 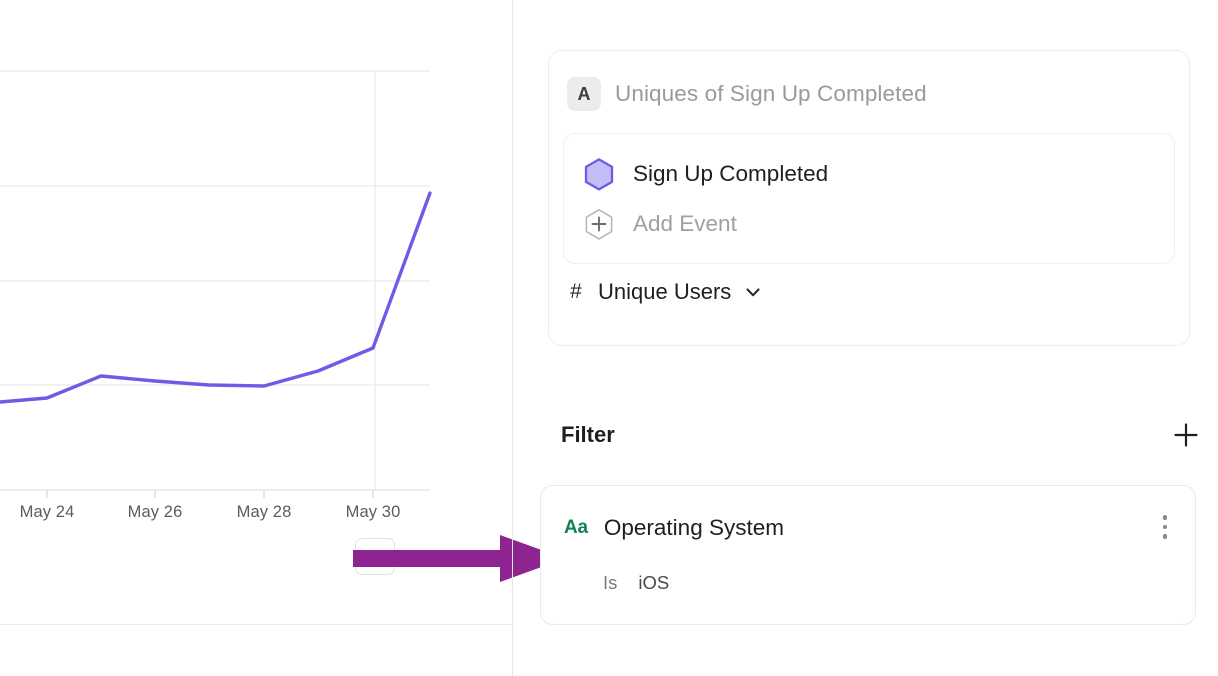 I want to click on chart-series-line, so click(x=216, y=297).